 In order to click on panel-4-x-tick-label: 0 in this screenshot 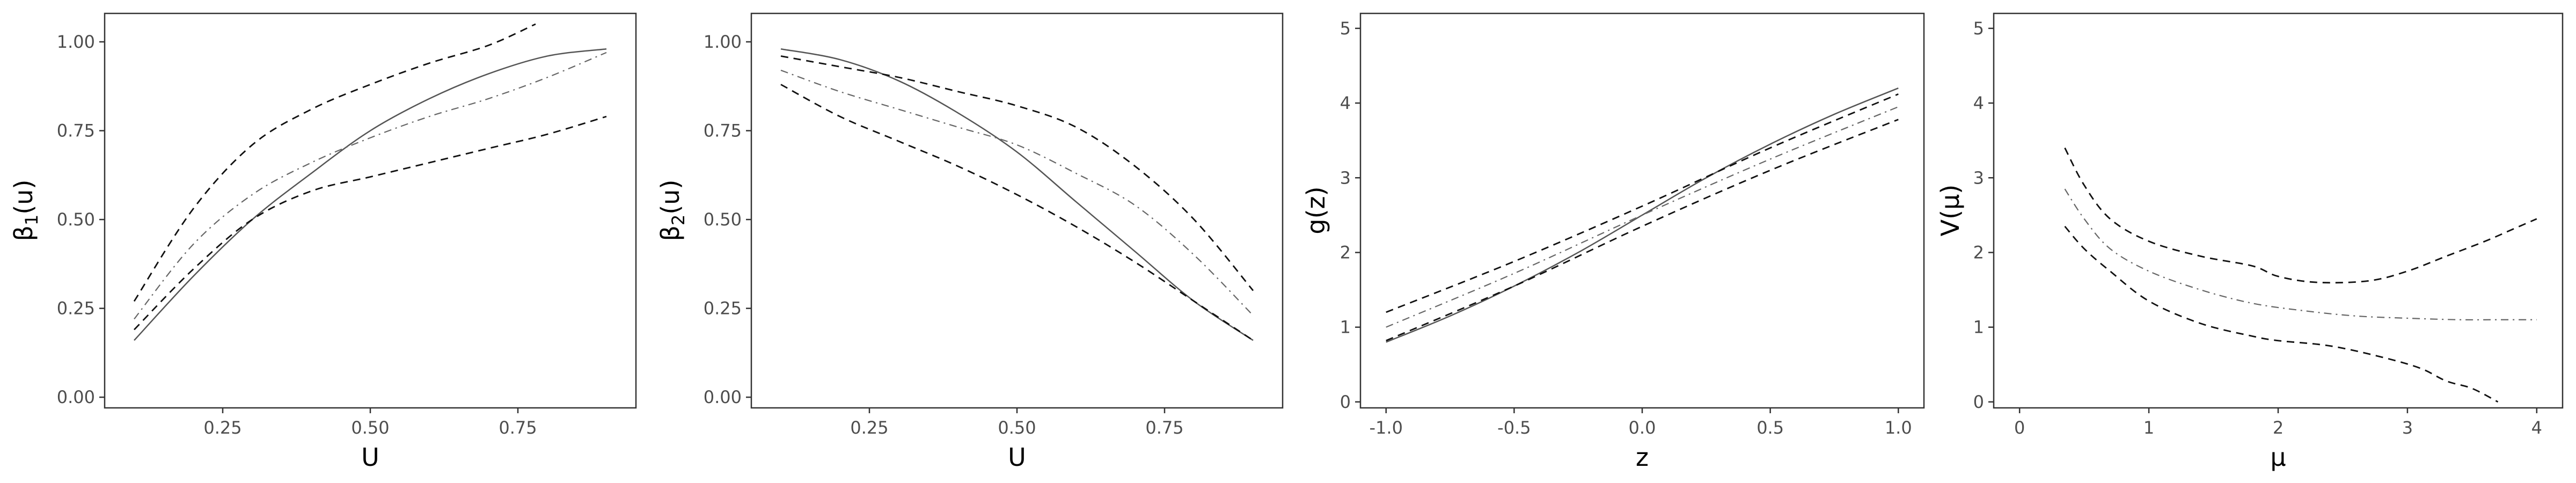, I will do `click(2019, 428)`.